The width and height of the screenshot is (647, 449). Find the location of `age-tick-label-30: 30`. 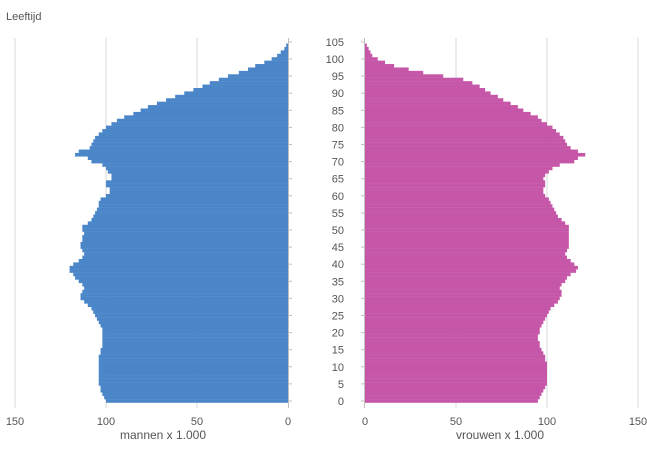

age-tick-label-30: 30 is located at coordinates (338, 299).